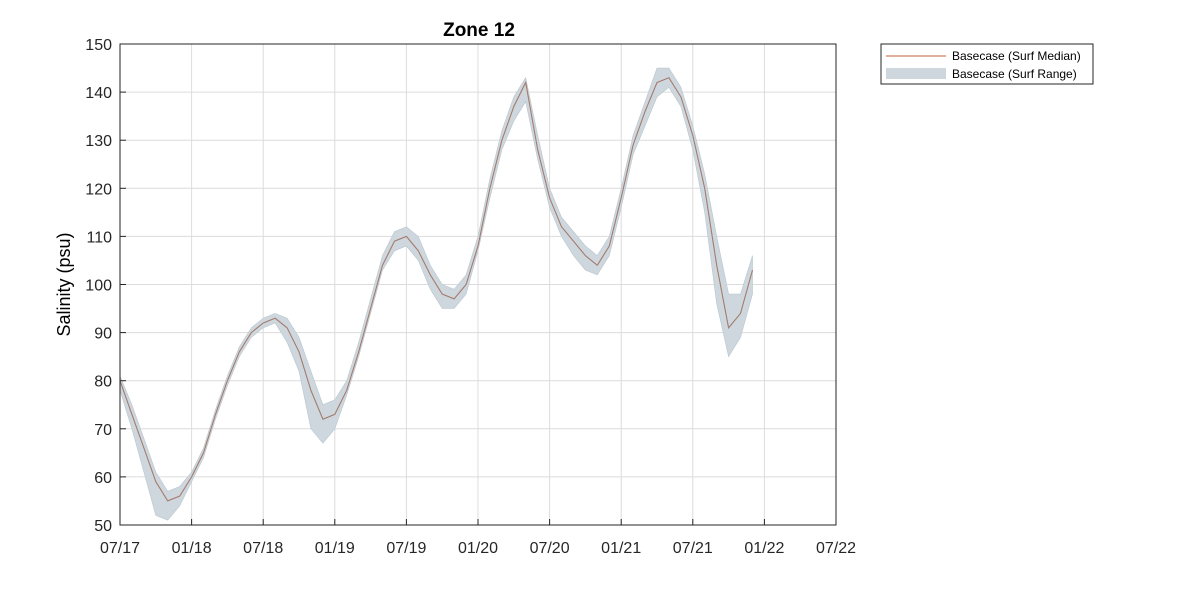 The image size is (1181, 591). I want to click on x-tick-label: 01/19, so click(335, 548).